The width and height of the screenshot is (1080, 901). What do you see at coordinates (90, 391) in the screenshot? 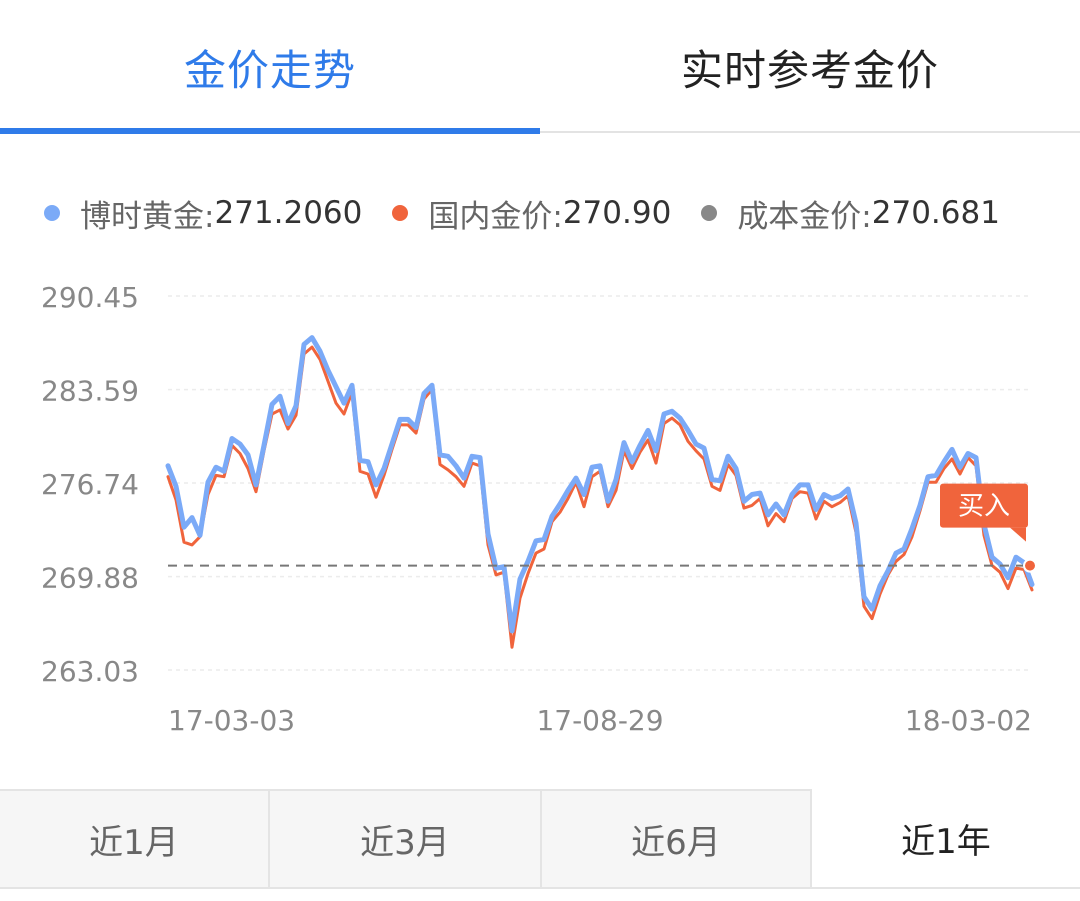
I see `y-tick-label: 283.59` at bounding box center [90, 391].